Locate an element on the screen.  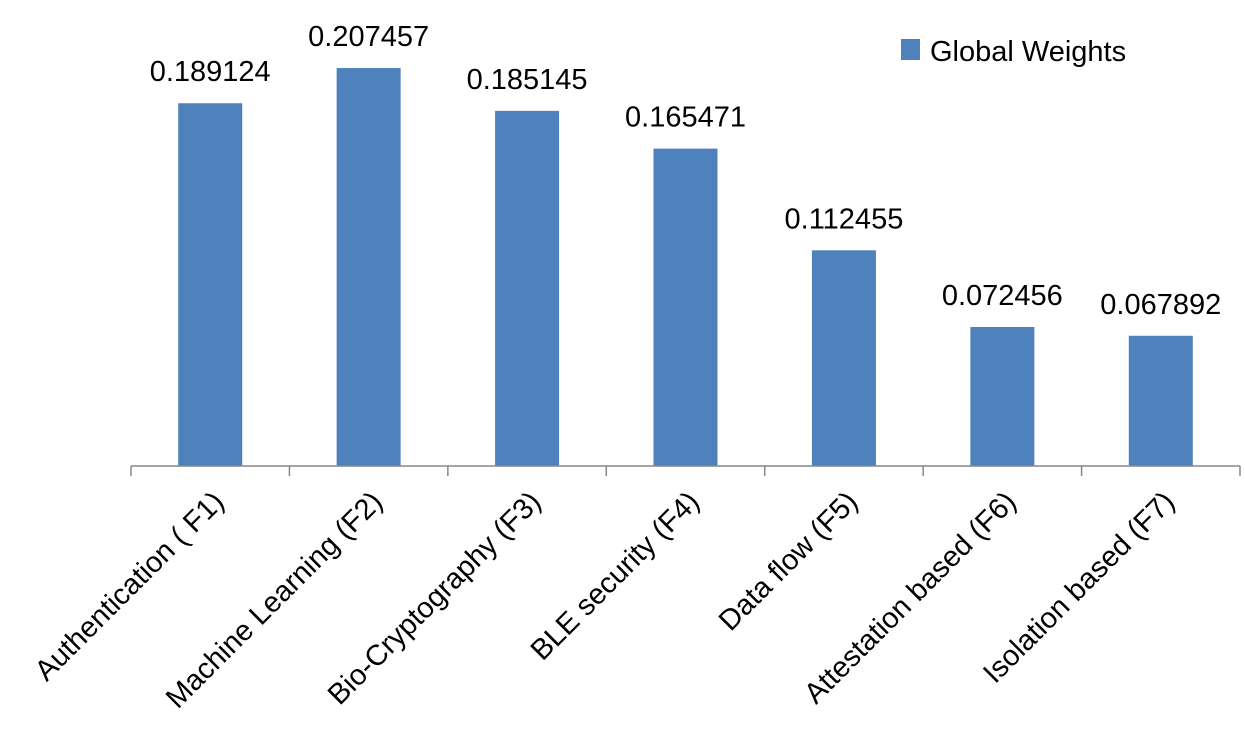
data-label: 0.067892 is located at coordinates (1160, 305).